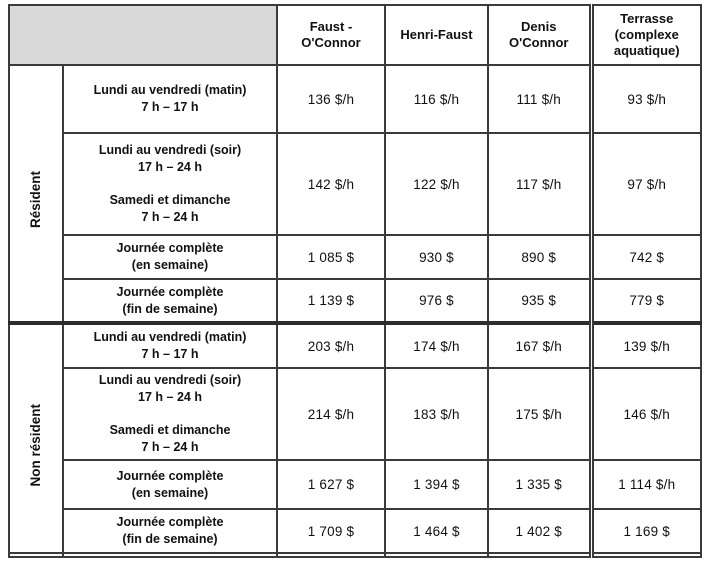 The width and height of the screenshot is (704, 584). I want to click on price-cell: 1 464 $, so click(436, 531).